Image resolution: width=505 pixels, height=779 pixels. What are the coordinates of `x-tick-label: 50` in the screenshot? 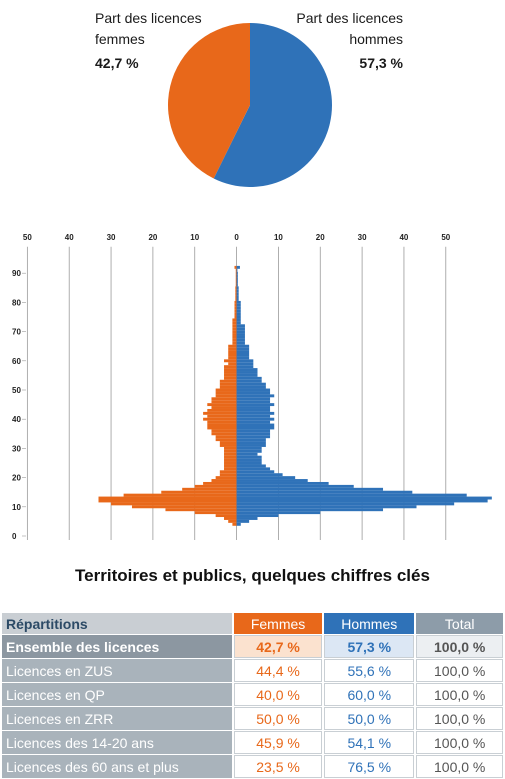 It's located at (445, 237).